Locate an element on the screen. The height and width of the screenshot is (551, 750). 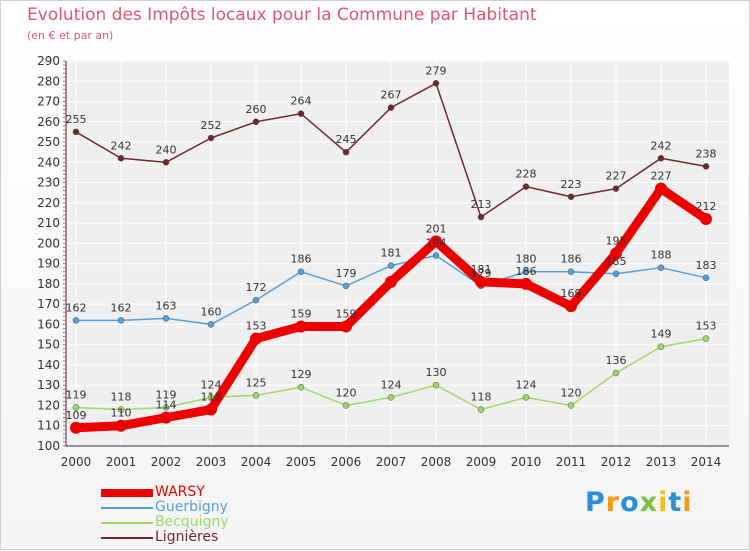
legend-label: Becquigny is located at coordinates (192, 522).